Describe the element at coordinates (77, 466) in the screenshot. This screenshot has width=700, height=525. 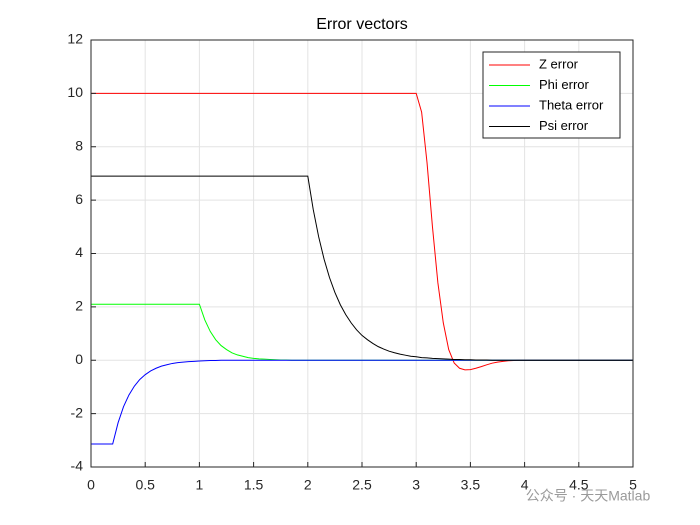
I see `y-tick-label: -4` at that location.